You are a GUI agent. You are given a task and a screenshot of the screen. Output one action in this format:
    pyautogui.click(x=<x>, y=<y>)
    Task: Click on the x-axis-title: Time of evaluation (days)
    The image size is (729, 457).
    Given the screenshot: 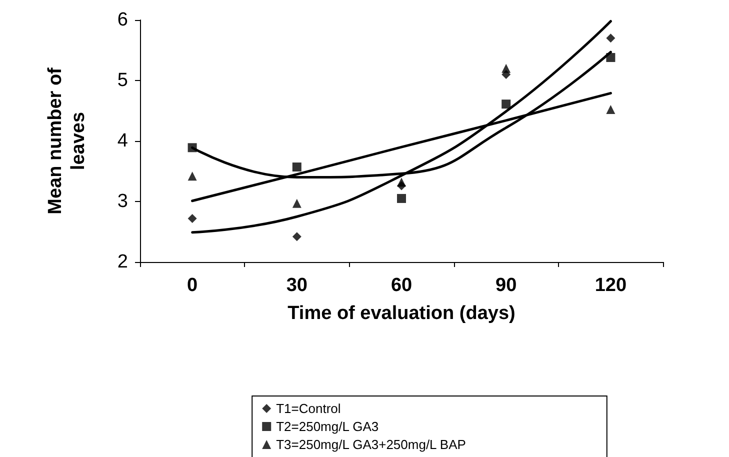 What is the action you would take?
    pyautogui.click(x=402, y=313)
    